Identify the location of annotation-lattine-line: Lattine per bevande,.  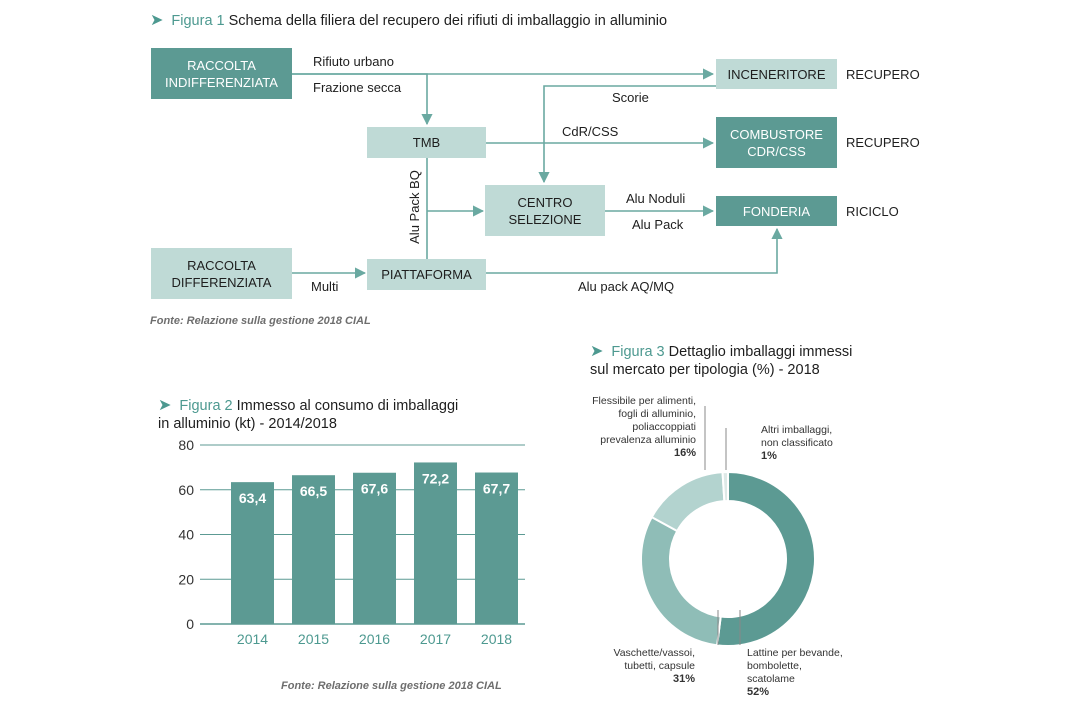
(795, 653).